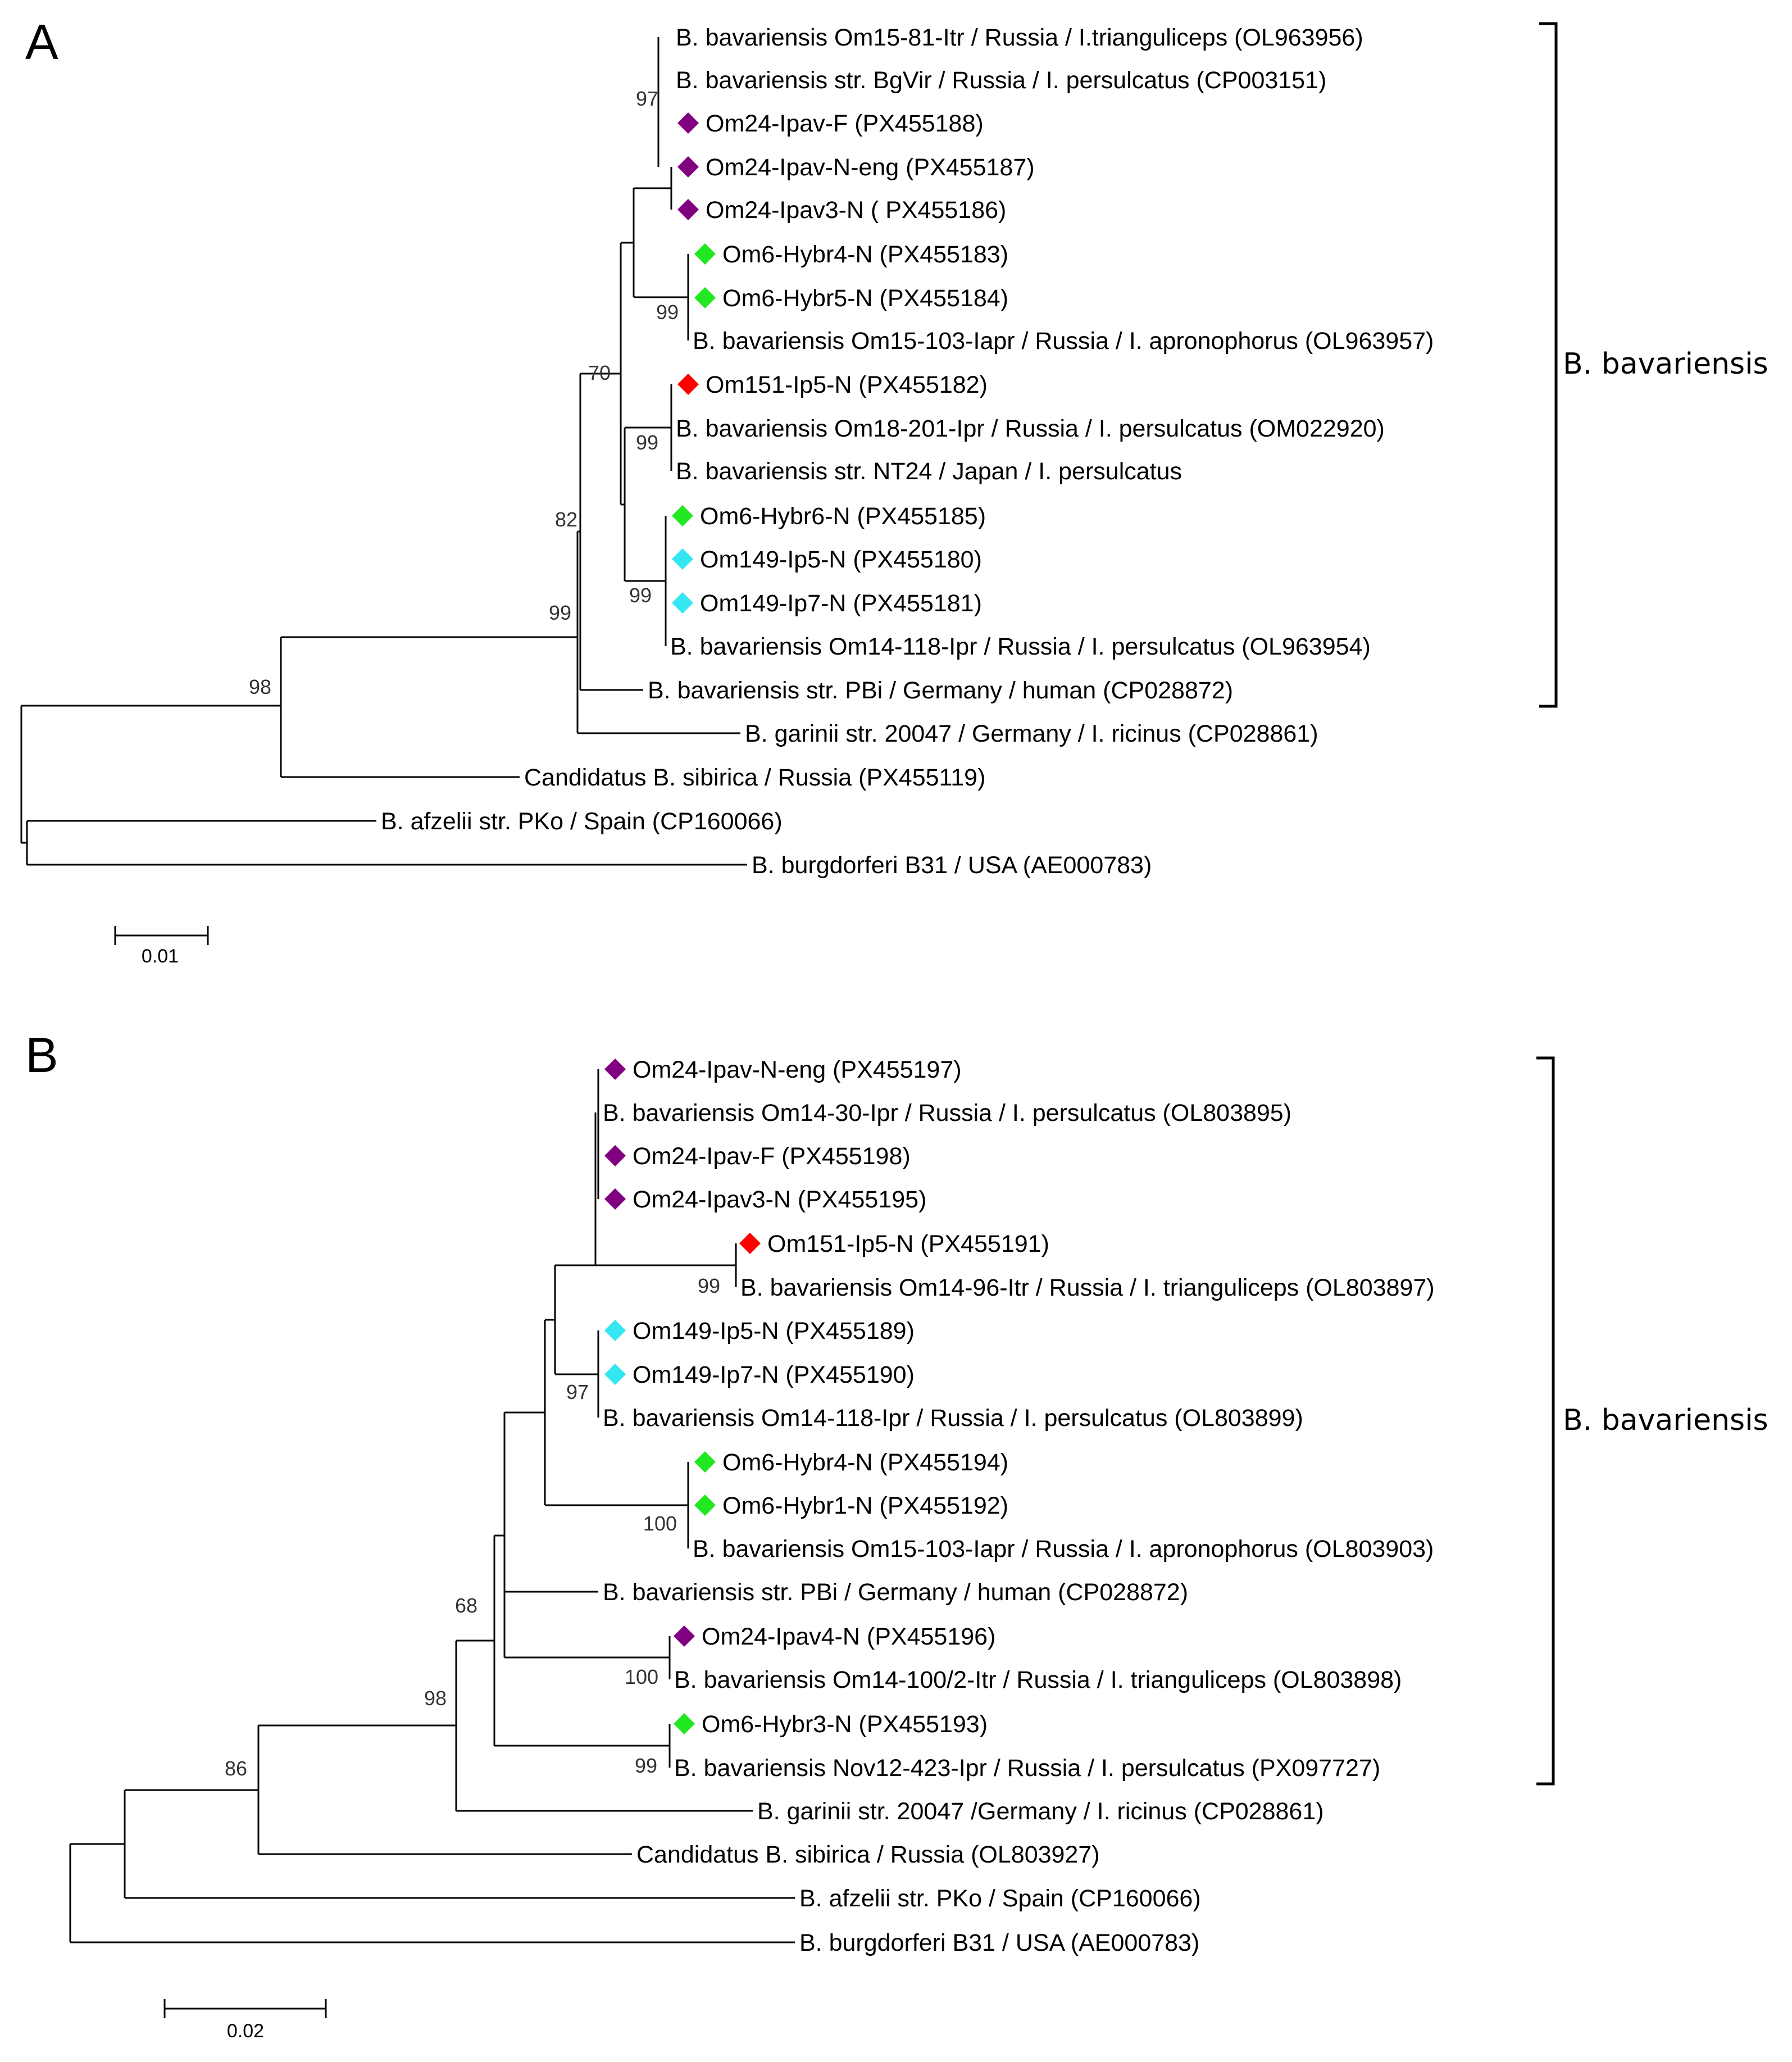  I want to click on panel-a-clade-bracket, so click(1549, 365).